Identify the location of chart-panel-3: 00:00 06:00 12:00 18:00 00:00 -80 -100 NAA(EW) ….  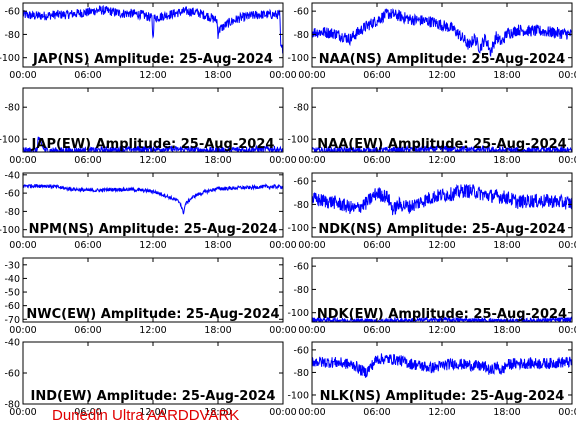
(431, 126).